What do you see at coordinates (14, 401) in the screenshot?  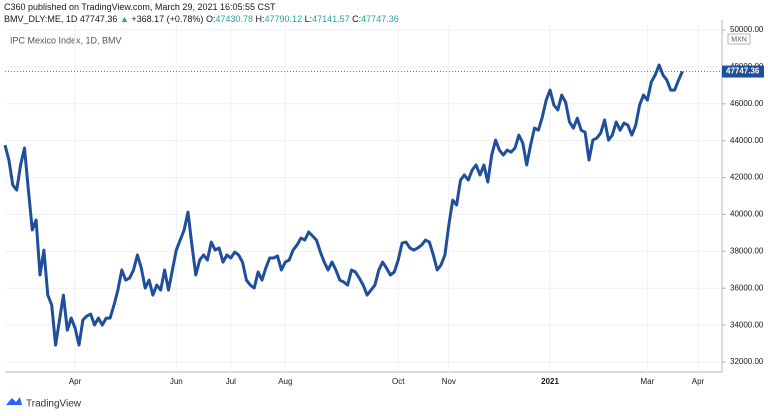 I see `brand-logo` at bounding box center [14, 401].